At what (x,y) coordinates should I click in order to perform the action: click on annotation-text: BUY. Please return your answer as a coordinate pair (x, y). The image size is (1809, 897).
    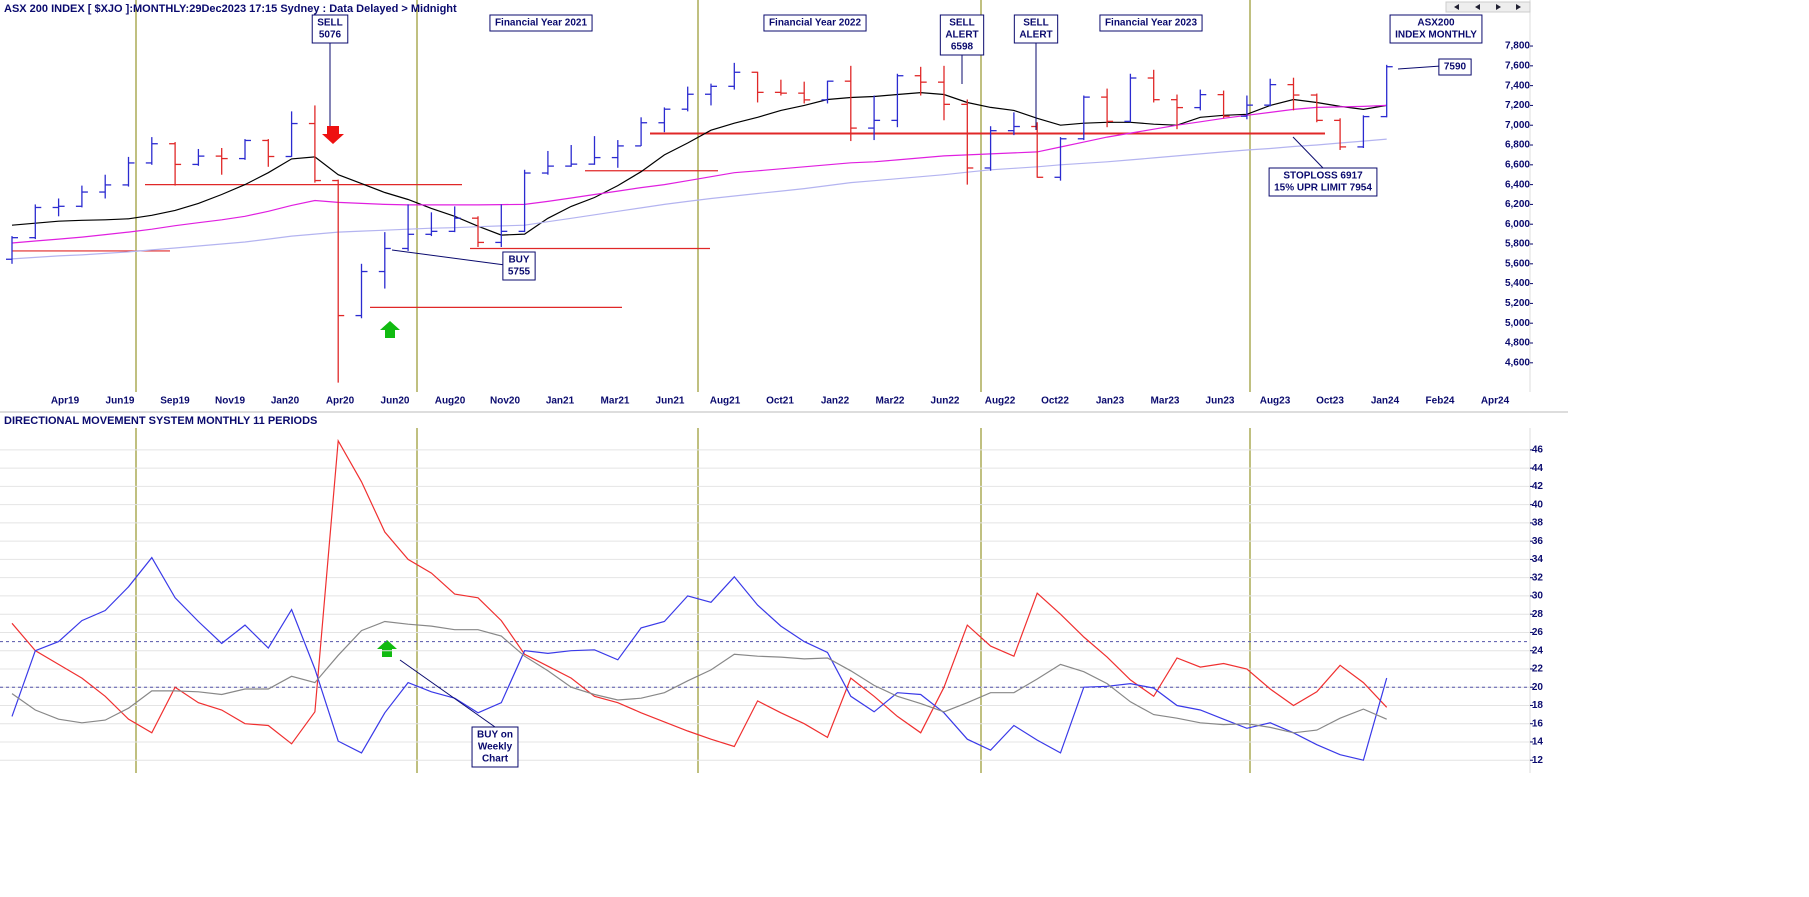
    Looking at the image, I should click on (518, 260).